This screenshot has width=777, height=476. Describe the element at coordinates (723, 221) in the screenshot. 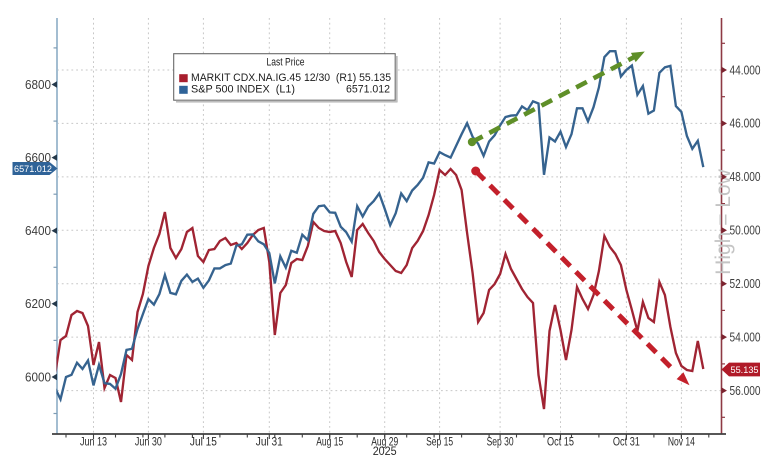

I see `svg-text: High = Low` at that location.